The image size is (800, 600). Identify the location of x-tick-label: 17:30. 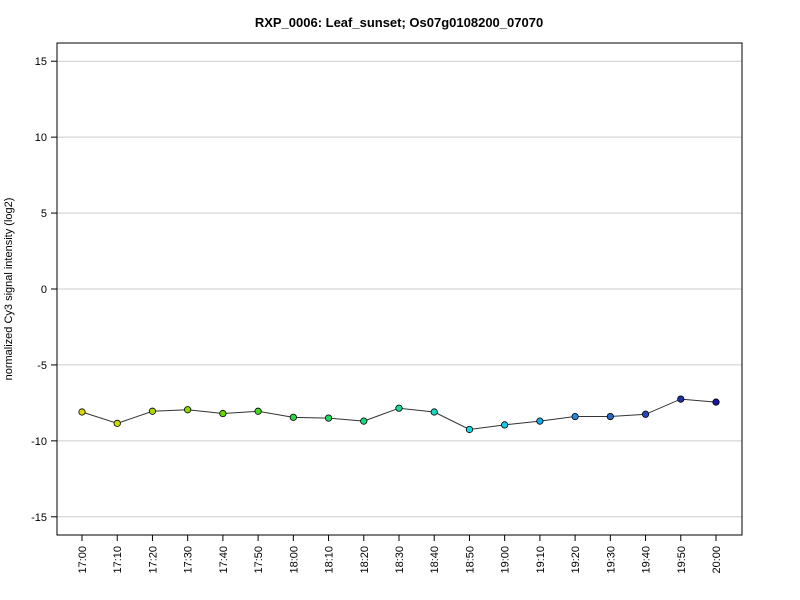
(189, 560).